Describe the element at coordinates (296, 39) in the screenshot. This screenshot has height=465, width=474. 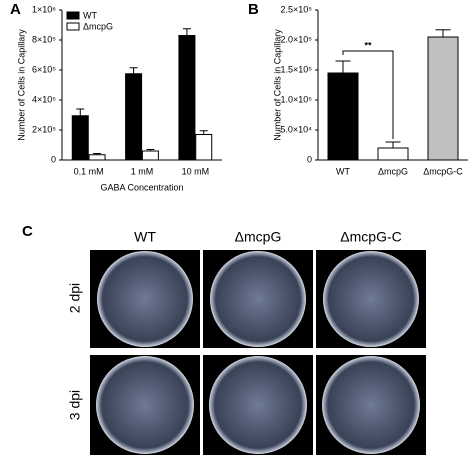
I see `y-tick-label: 2.0×10⁵` at that location.